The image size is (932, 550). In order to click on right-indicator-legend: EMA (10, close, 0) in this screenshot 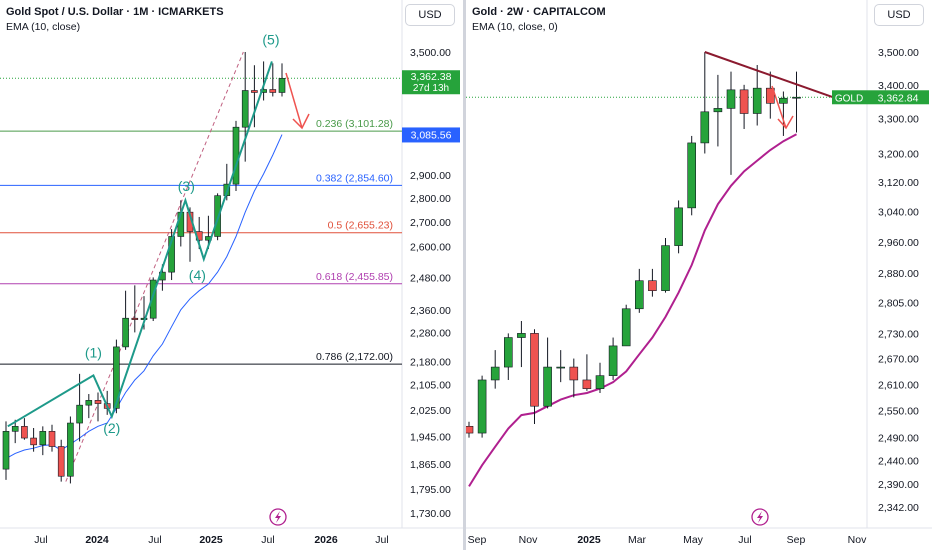, I will do `click(515, 27)`.